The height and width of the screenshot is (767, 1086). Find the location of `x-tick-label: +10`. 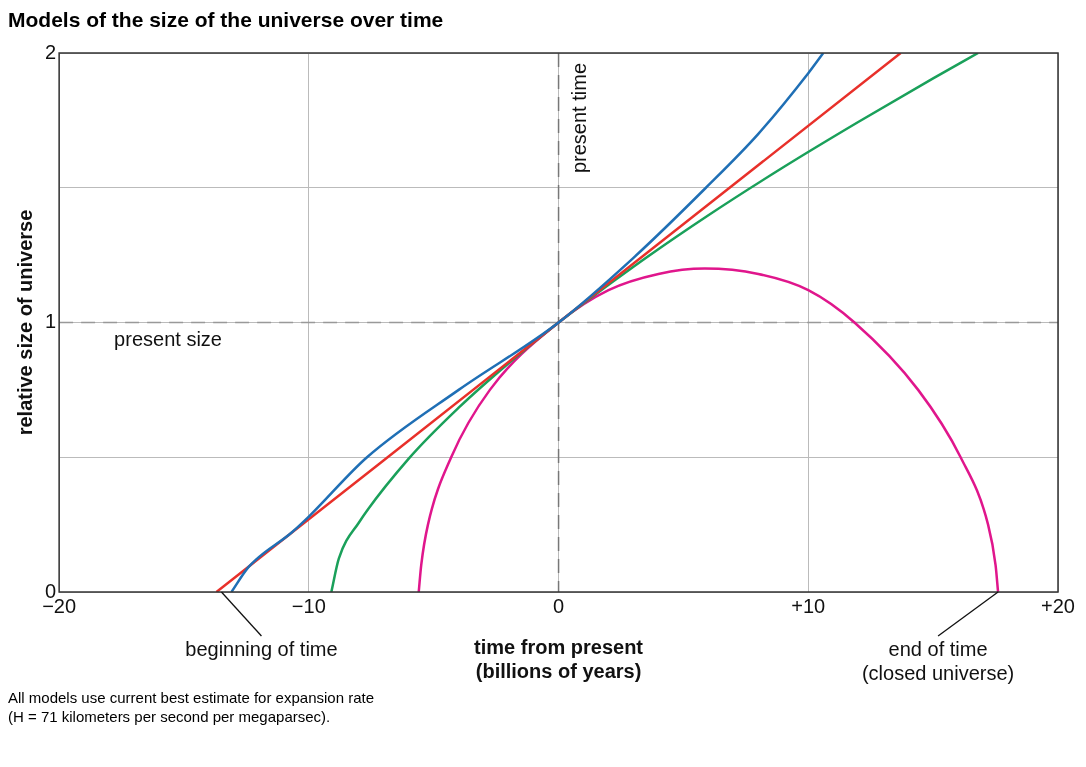

x-tick-label: +10 is located at coordinates (808, 605).